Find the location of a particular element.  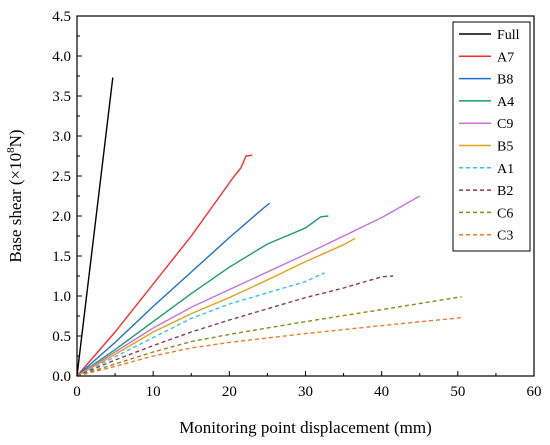

legend-box is located at coordinates (491, 136).